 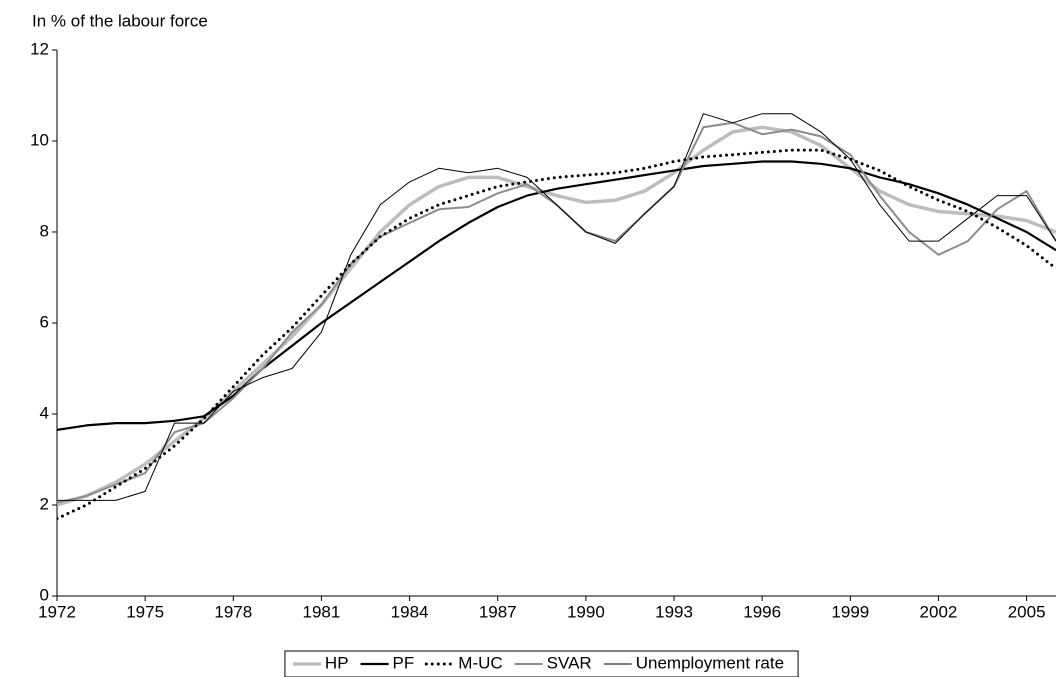 I want to click on legend-label: PF, so click(x=404, y=662).